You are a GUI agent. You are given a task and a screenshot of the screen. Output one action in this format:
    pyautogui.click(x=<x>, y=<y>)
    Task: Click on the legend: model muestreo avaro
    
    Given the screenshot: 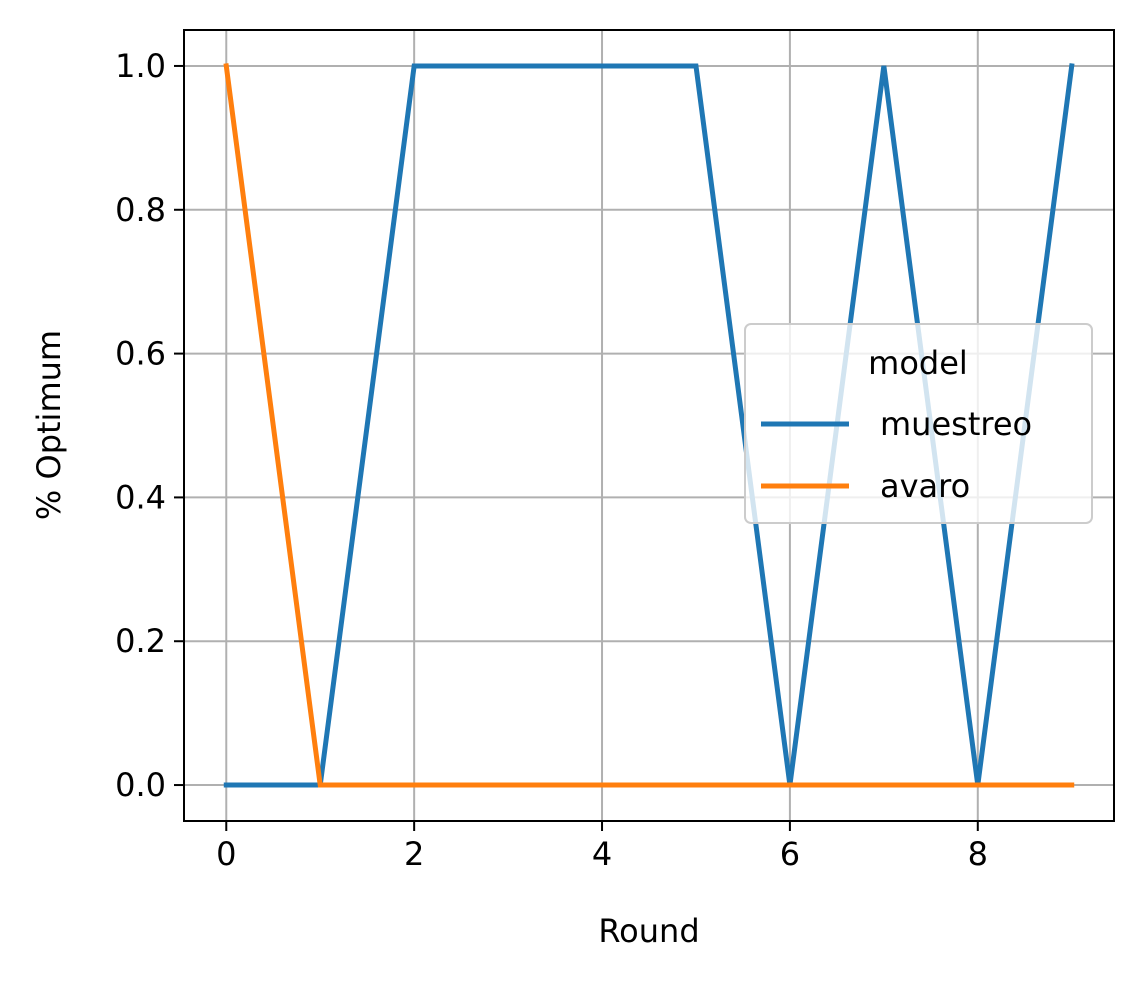 What is the action you would take?
    pyautogui.click(x=918, y=423)
    